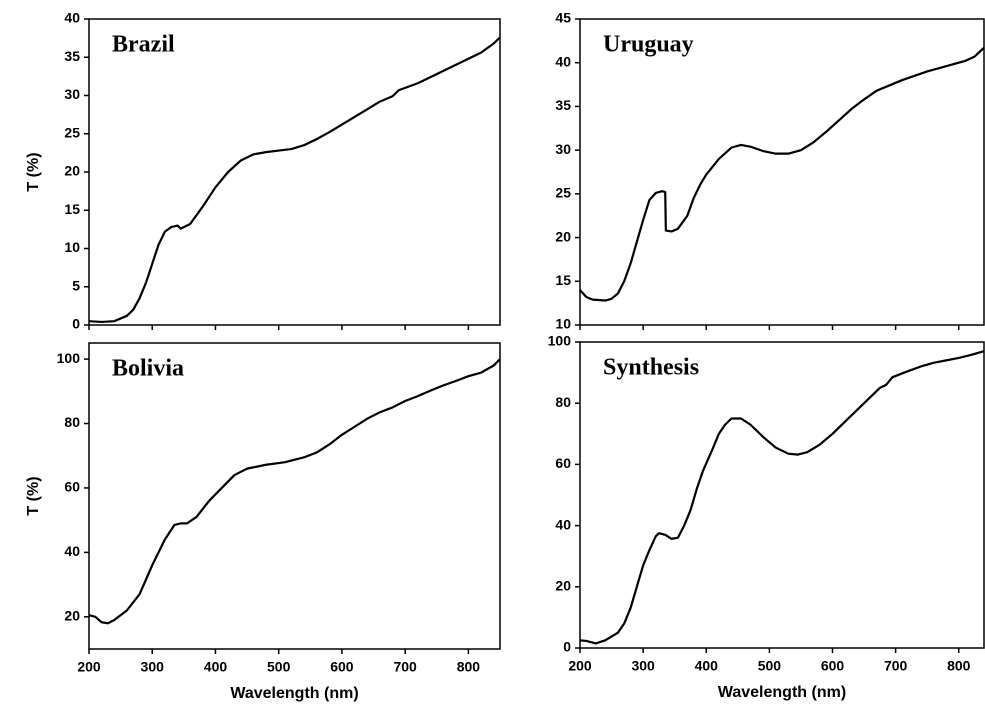 Image resolution: width=985 pixels, height=707 pixels. Describe the element at coordinates (648, 45) in the screenshot. I see `panel-label: Uruguay` at that location.